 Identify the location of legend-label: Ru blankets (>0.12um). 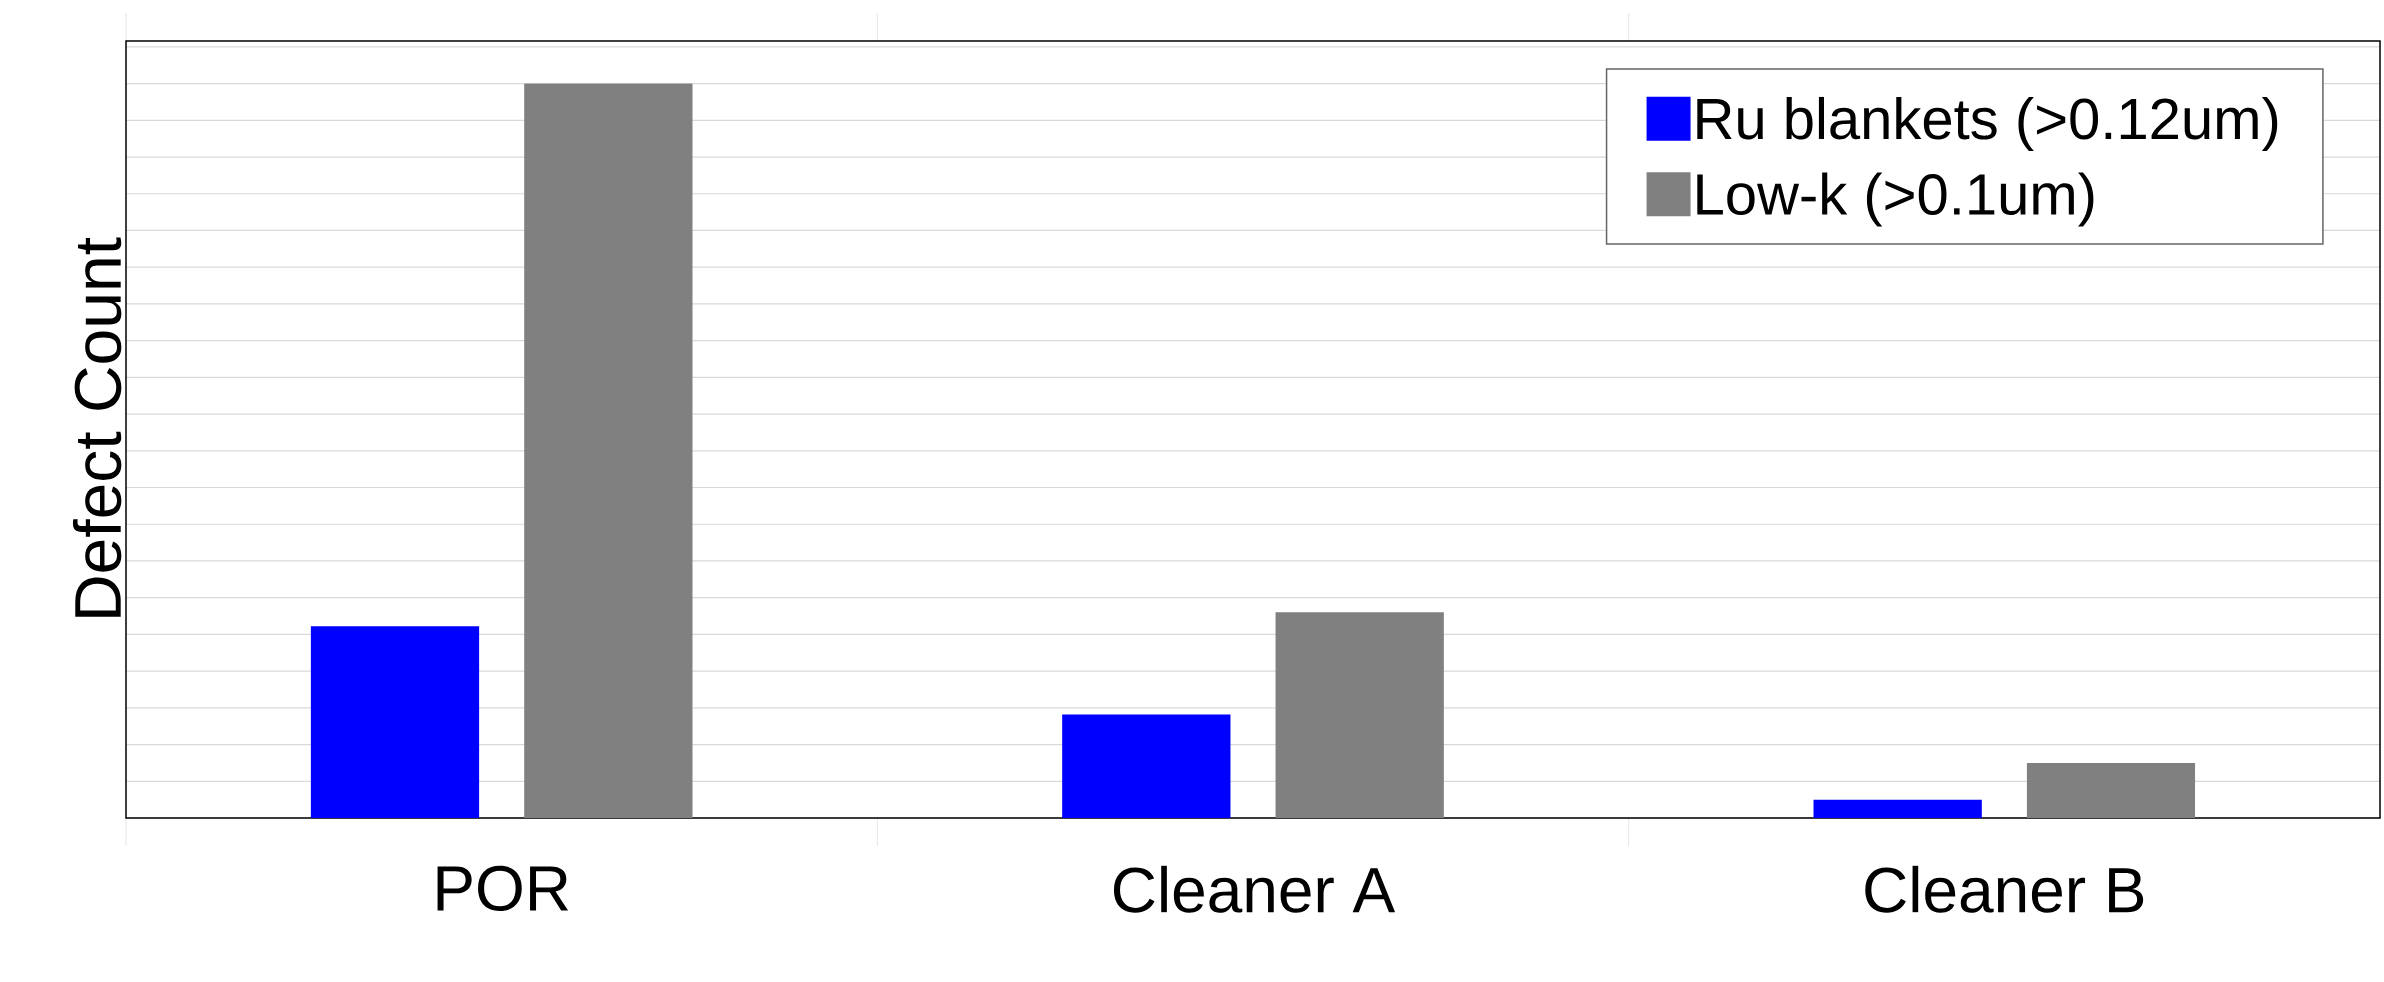
(1987, 123).